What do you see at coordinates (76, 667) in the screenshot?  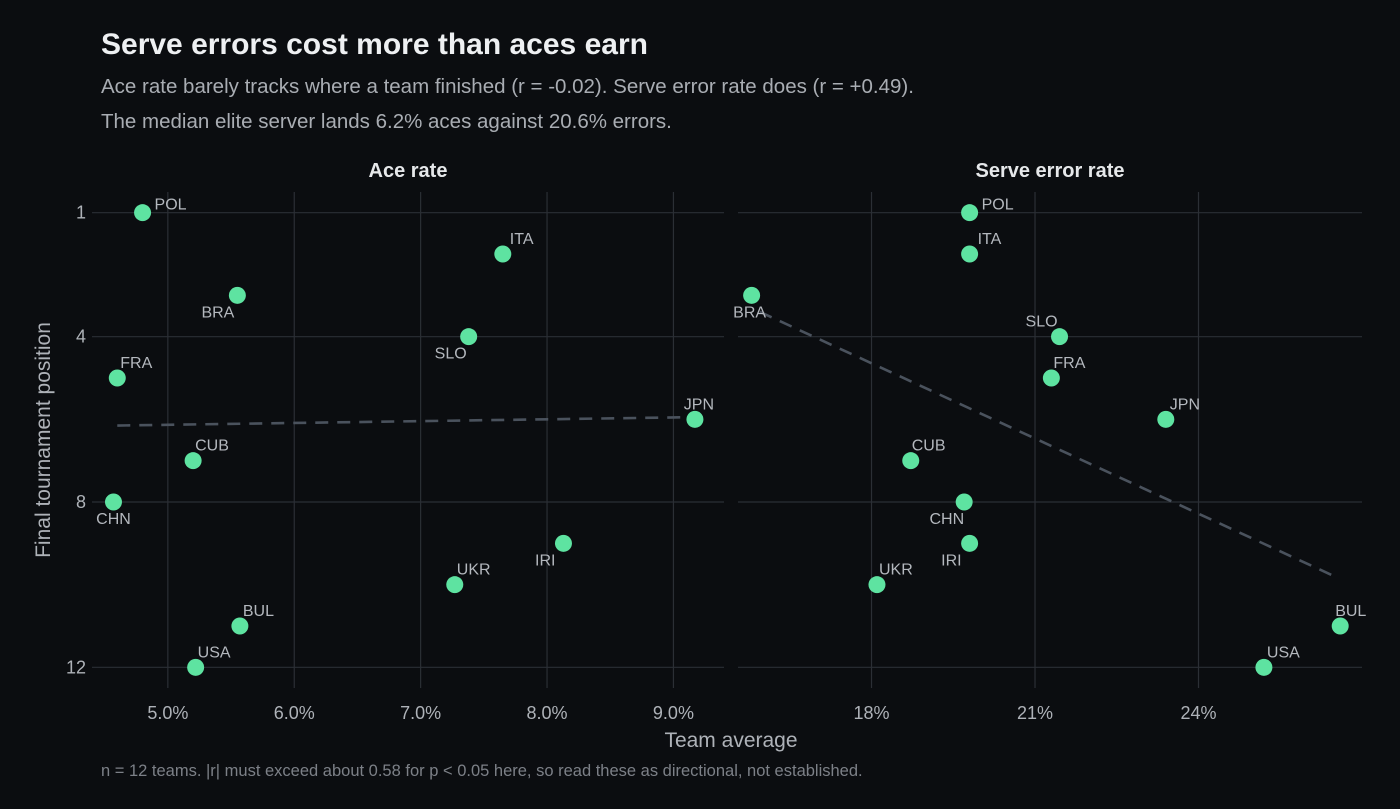 I see `y-tick-label: 12` at bounding box center [76, 667].